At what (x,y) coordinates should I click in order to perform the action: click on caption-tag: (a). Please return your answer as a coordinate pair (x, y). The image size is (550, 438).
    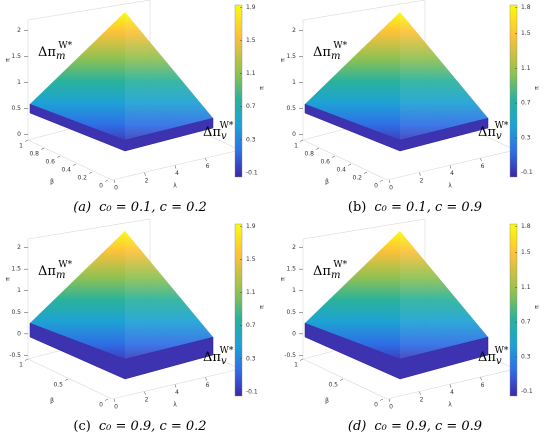
    Looking at the image, I should click on (82, 207).